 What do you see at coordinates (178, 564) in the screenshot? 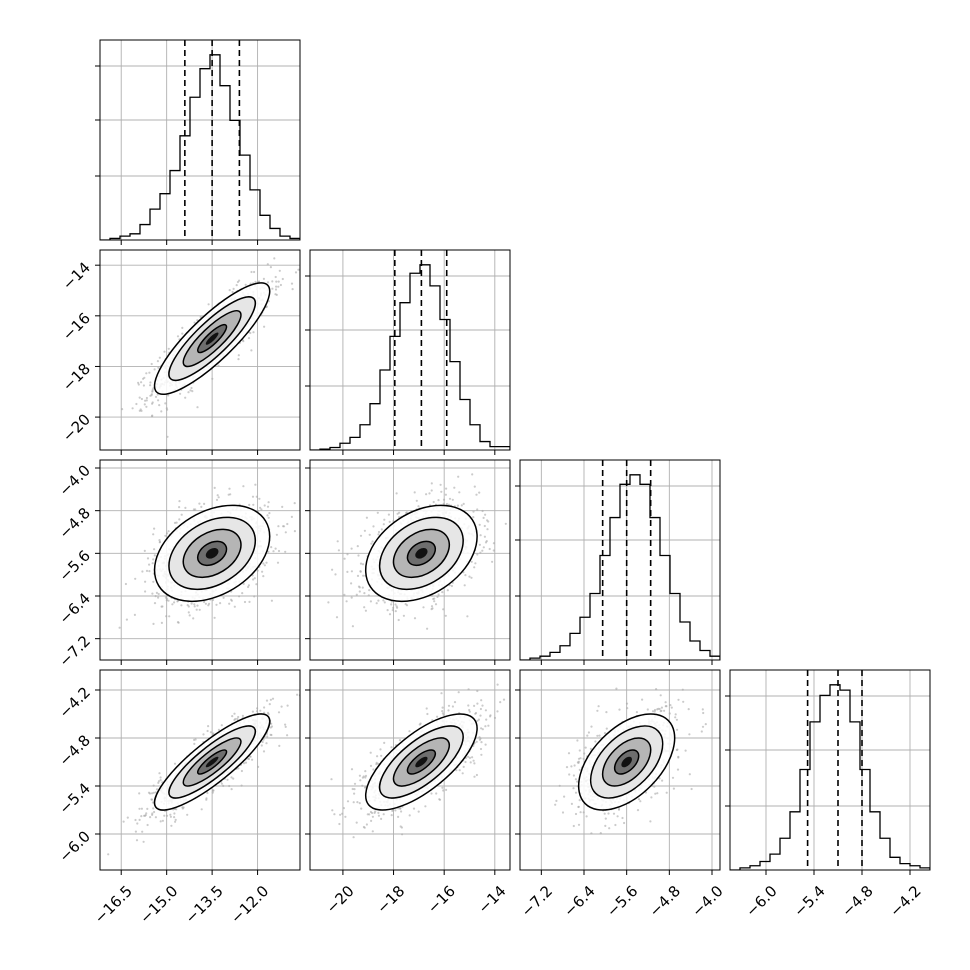
I see `panel-2-0: −4.0−4.8−5.6−6.4−7.2` at bounding box center [178, 564].